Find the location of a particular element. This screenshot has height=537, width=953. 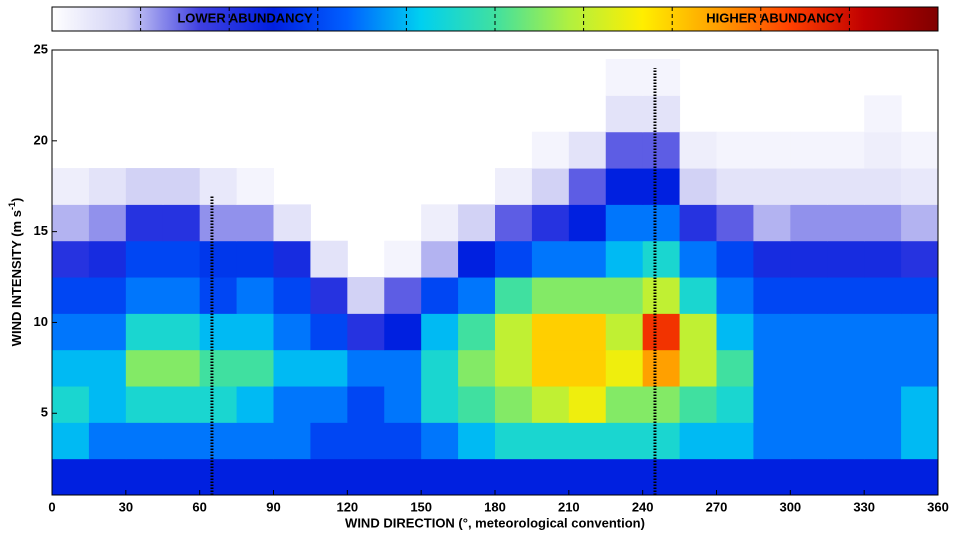

x-tick-label: 90 is located at coordinates (273, 506).